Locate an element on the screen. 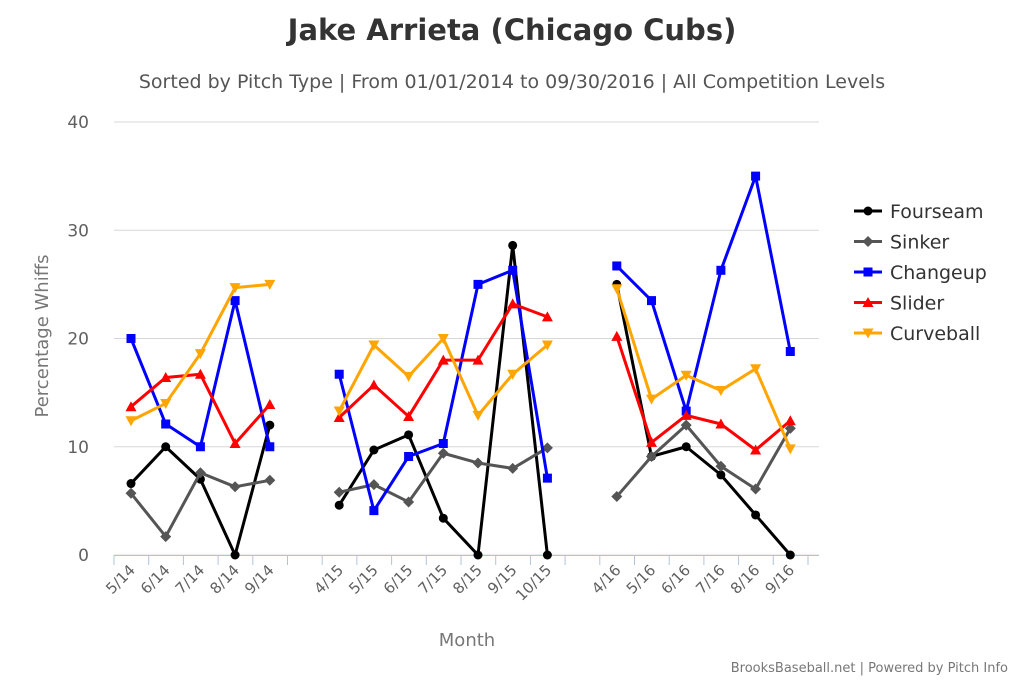  y-tick-labels: 0 10 20 30 40 is located at coordinates (78, 339).